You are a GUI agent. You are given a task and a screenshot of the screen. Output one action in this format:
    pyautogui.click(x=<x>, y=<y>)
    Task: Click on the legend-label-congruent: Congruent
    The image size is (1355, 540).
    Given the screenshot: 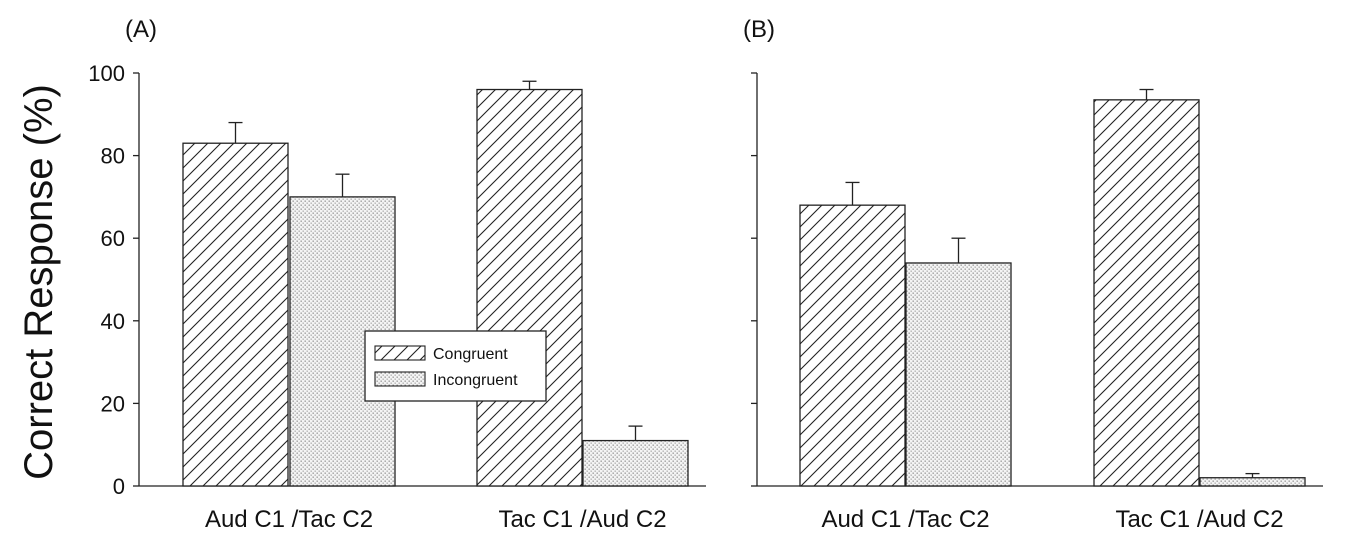 What is the action you would take?
    pyautogui.click(x=470, y=354)
    